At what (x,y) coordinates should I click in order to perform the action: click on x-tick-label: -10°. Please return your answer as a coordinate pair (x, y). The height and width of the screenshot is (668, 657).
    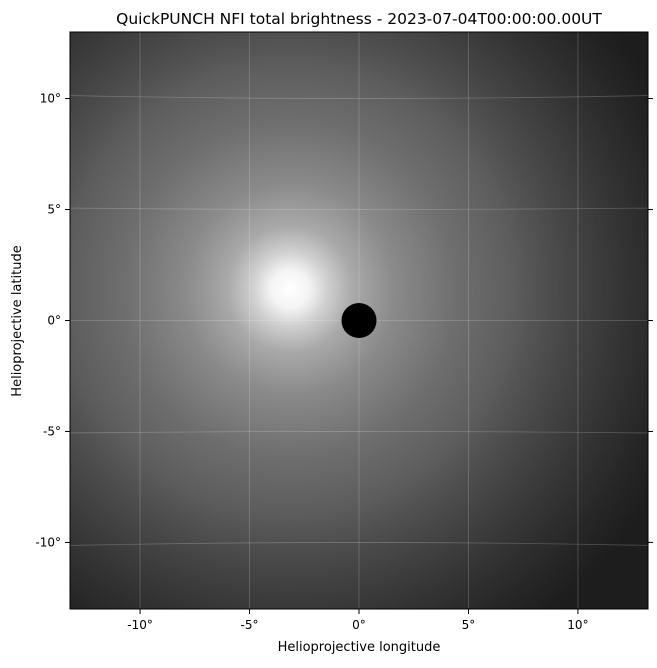
    Looking at the image, I should click on (140, 625).